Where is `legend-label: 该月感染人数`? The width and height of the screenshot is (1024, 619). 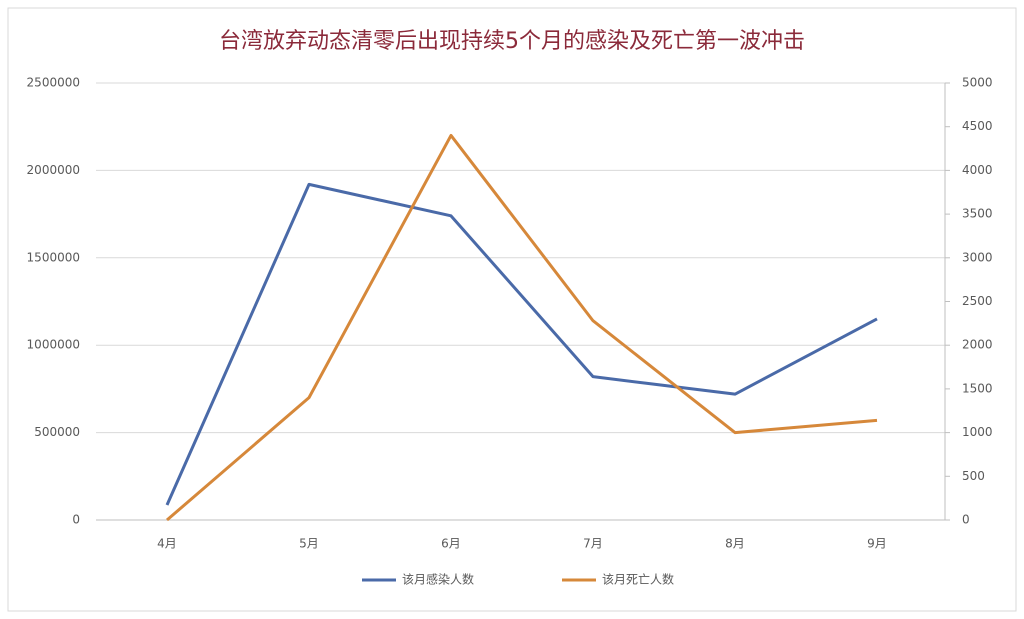
legend-label: 该月感染人数 is located at coordinates (438, 579).